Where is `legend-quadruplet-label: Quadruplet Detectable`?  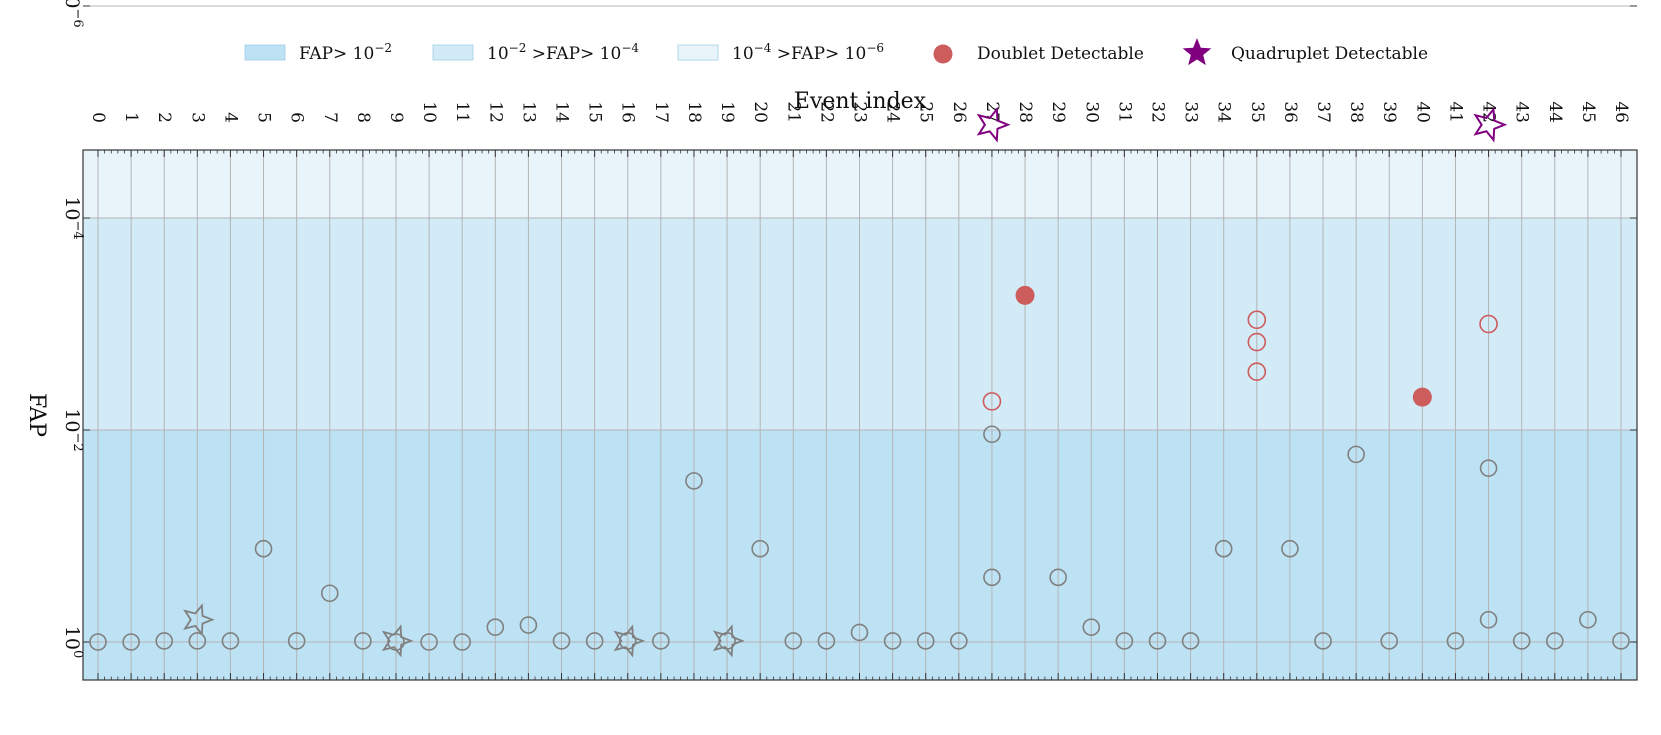 legend-quadruplet-label: Quadruplet Detectable is located at coordinates (1329, 54).